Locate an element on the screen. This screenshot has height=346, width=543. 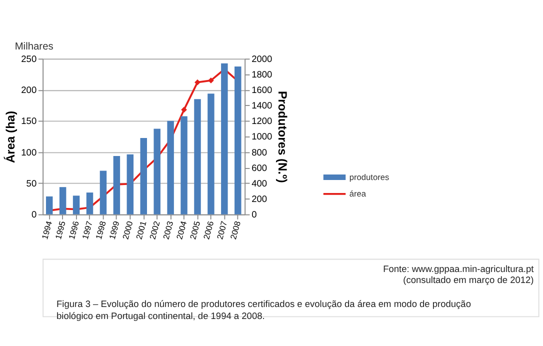
x-tick-label: 1994 is located at coordinates (47, 230).